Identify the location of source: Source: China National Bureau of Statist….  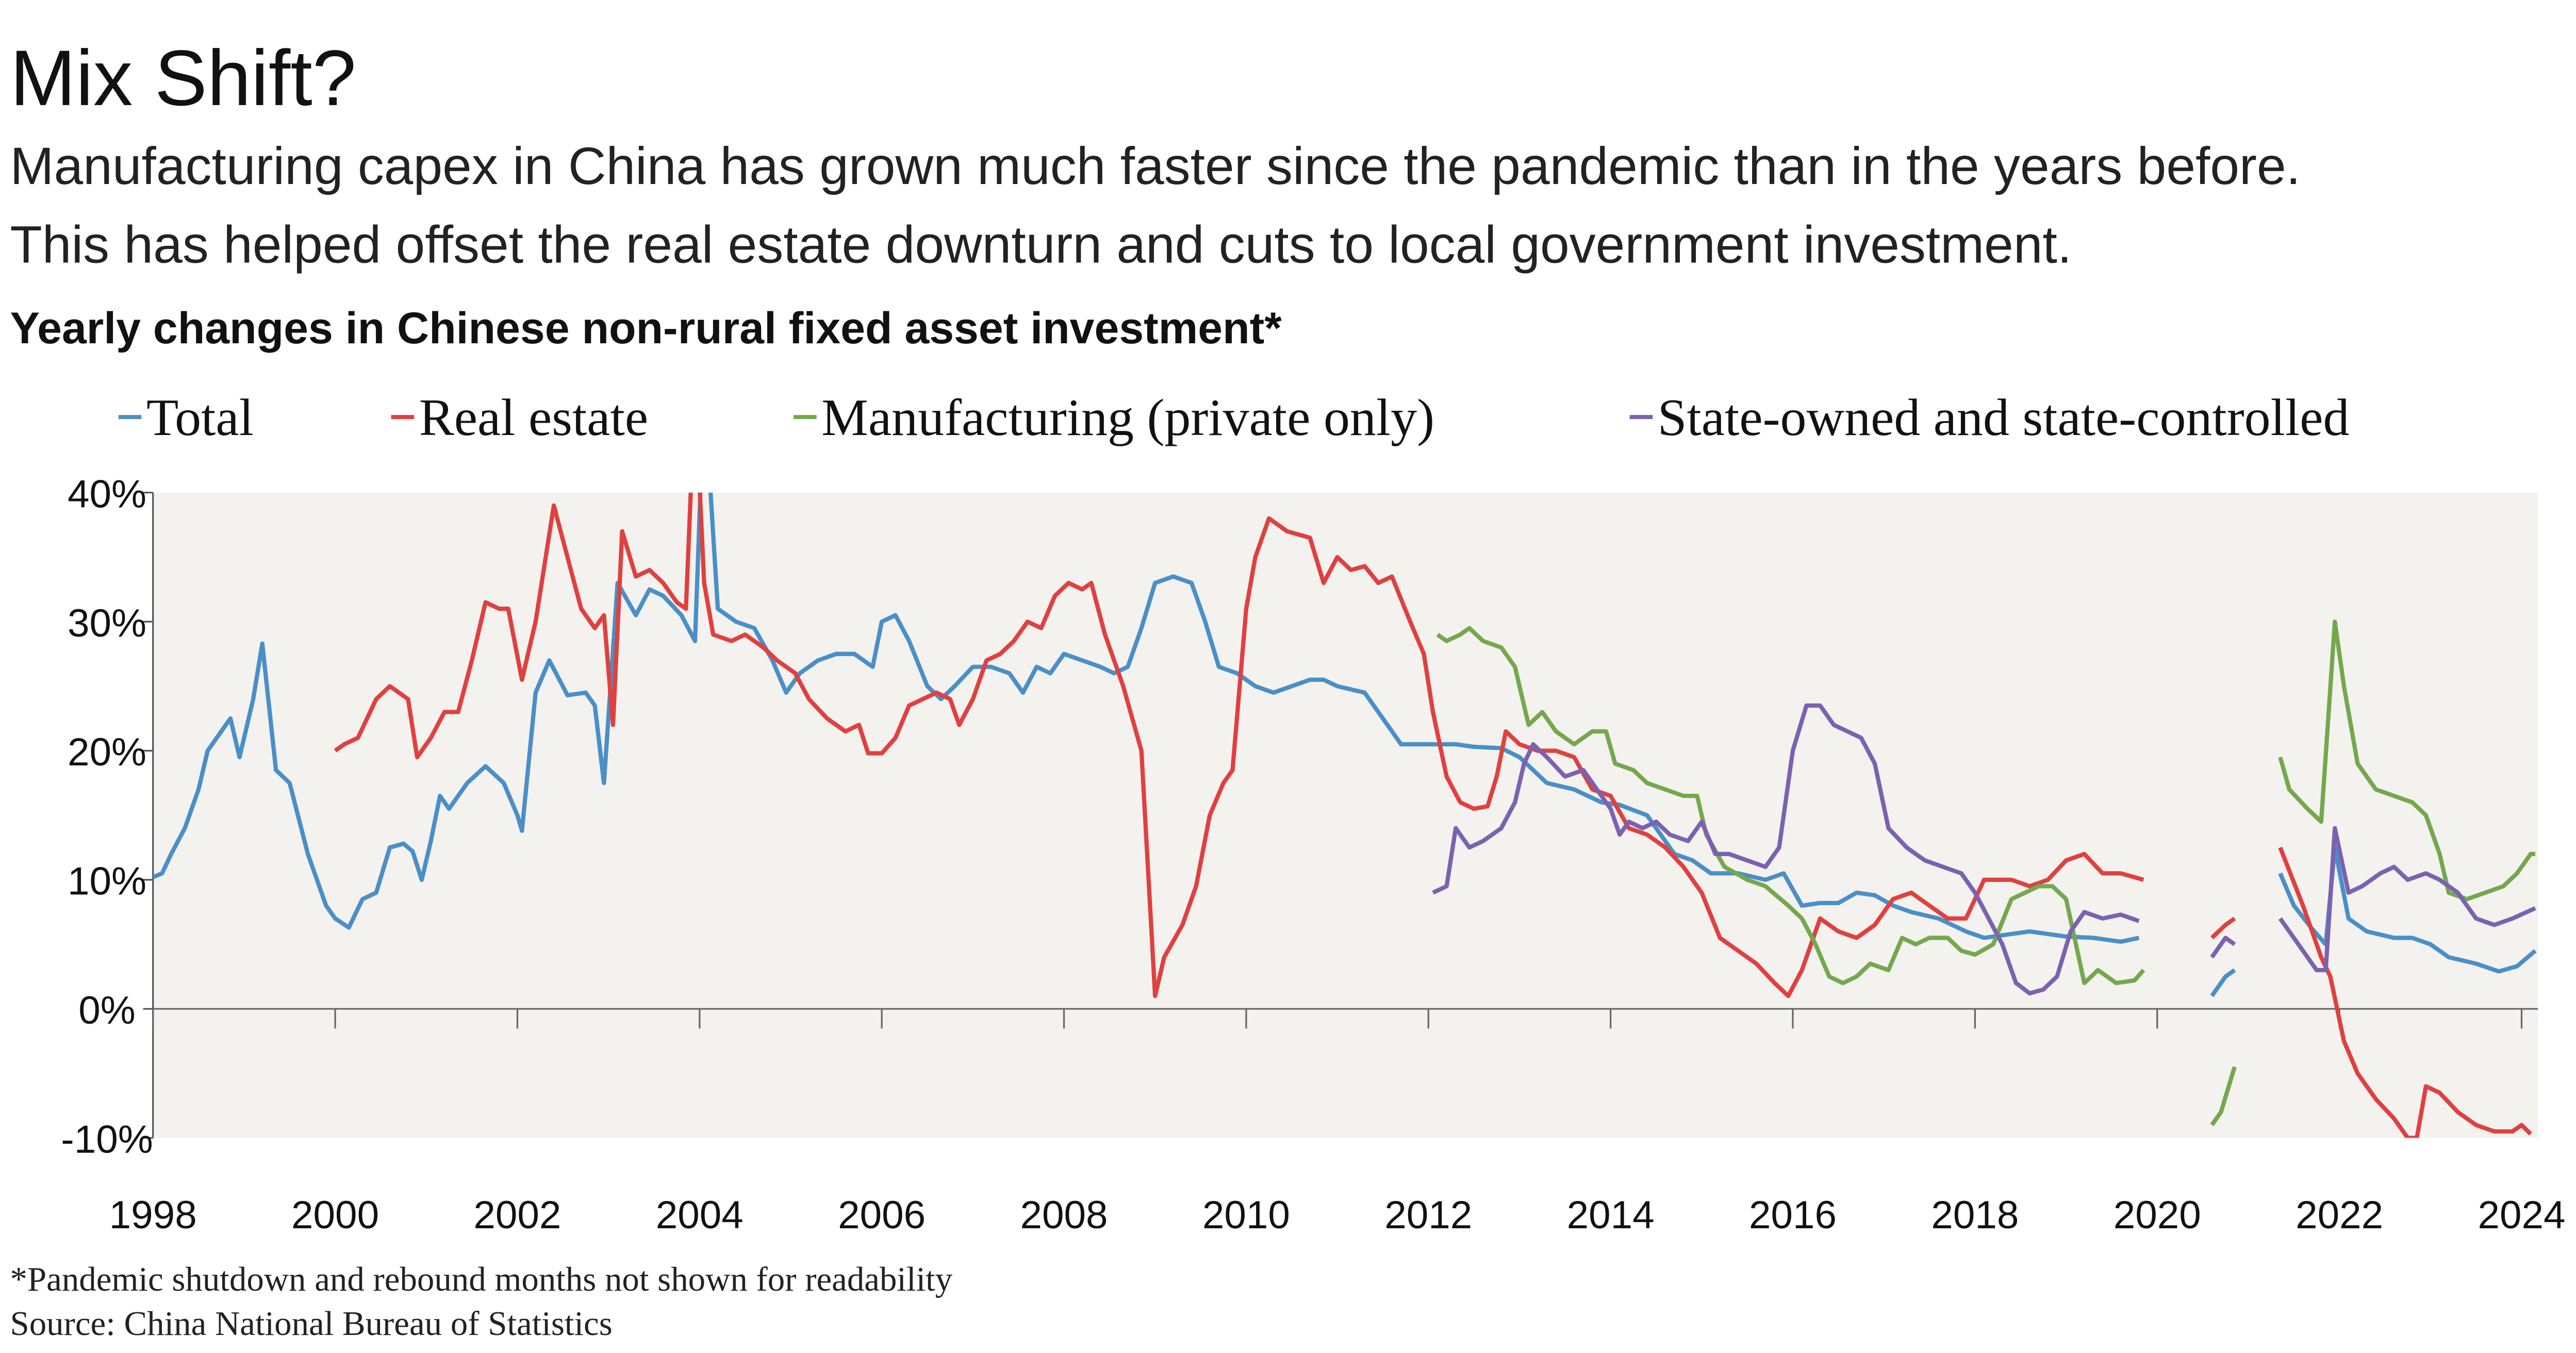
(311, 1324).